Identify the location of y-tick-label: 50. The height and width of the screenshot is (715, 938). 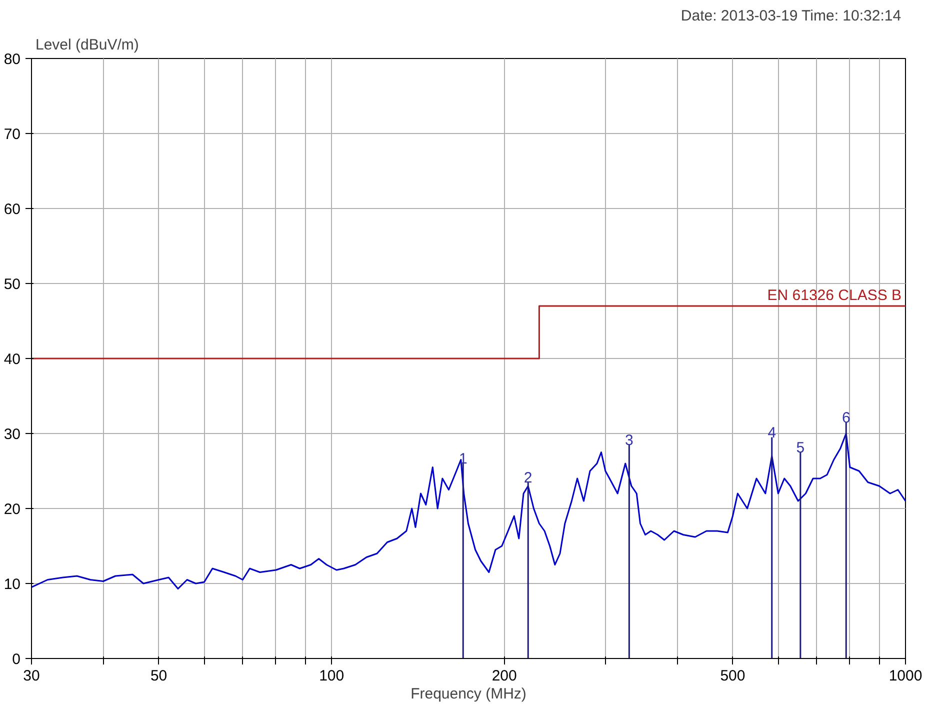
(12, 284).